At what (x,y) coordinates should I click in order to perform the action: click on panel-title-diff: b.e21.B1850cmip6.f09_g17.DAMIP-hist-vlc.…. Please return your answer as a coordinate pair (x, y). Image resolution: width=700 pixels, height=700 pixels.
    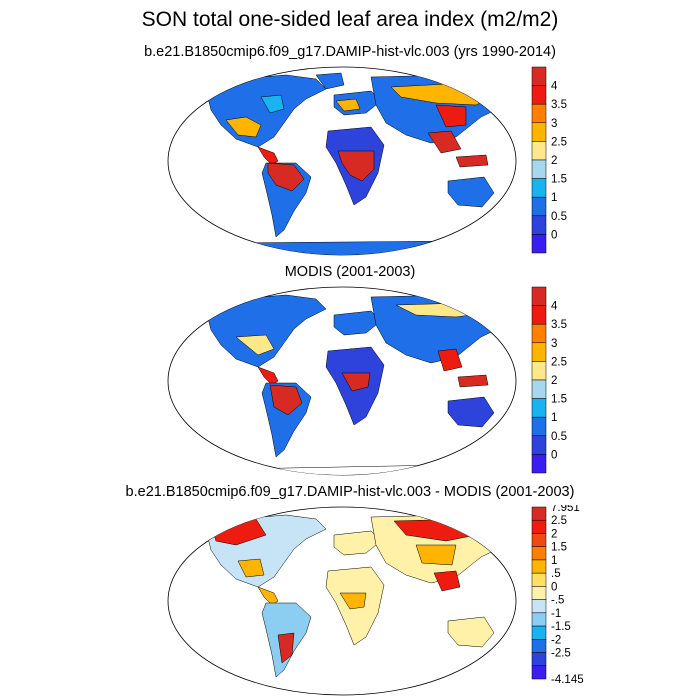
    Looking at the image, I should click on (350, 492).